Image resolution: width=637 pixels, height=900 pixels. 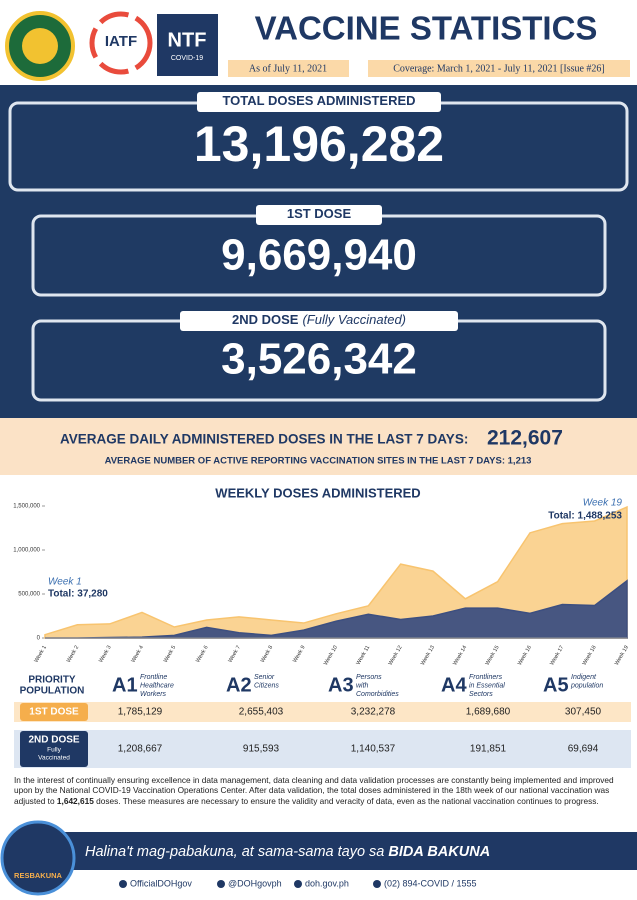 I want to click on row-value: 69,694, so click(x=583, y=749).